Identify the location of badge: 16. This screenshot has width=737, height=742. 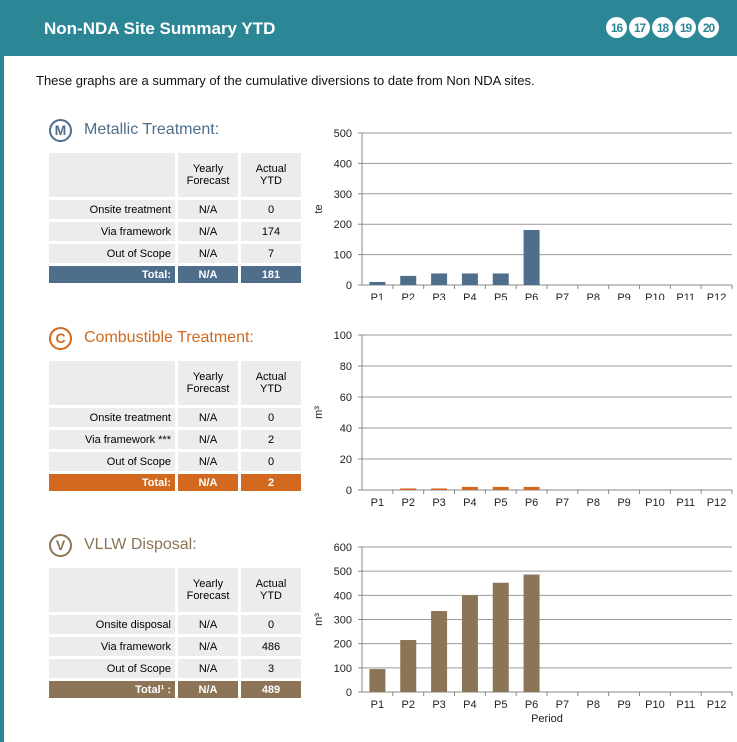
(616, 27).